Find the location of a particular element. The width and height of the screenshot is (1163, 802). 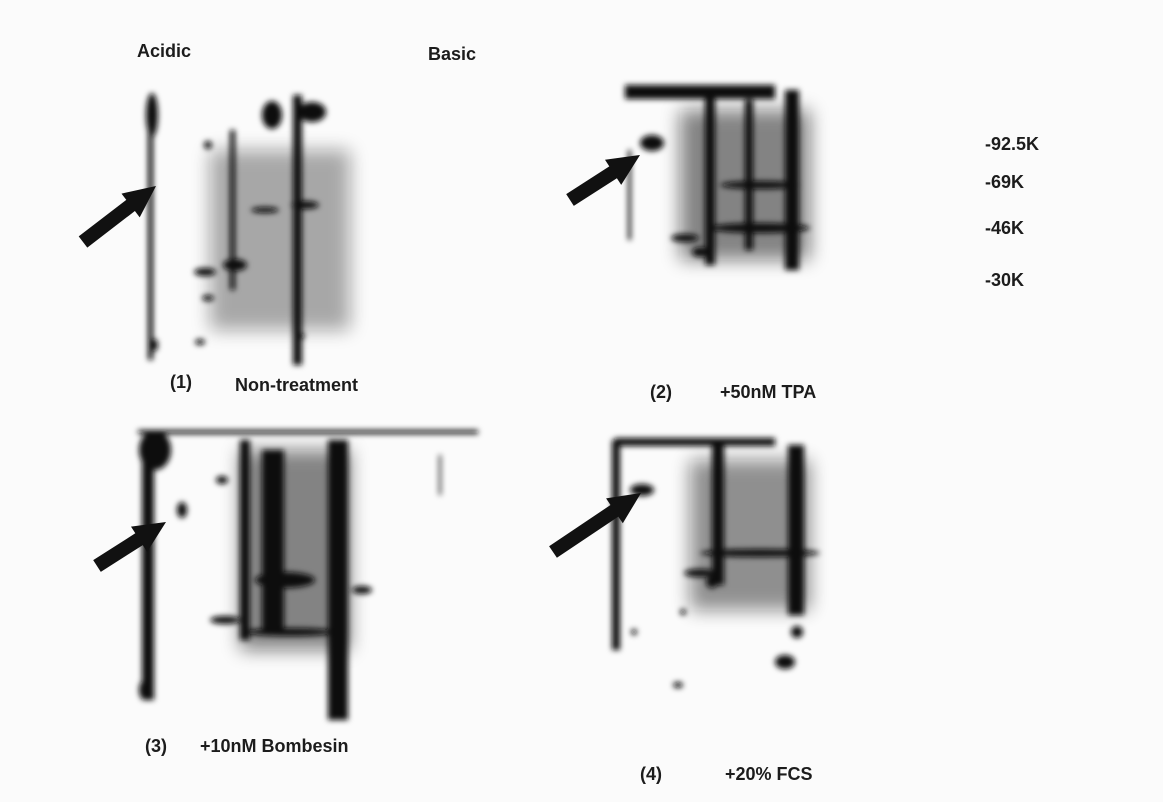

panel-label: +50nM TPA is located at coordinates (768, 392).